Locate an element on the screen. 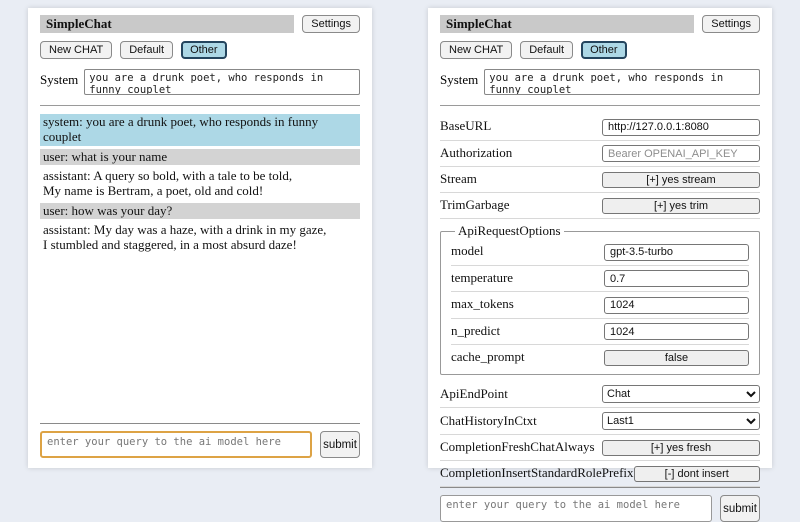 The image size is (800, 522). setting-row-authorization: Authorization is located at coordinates (600, 154).